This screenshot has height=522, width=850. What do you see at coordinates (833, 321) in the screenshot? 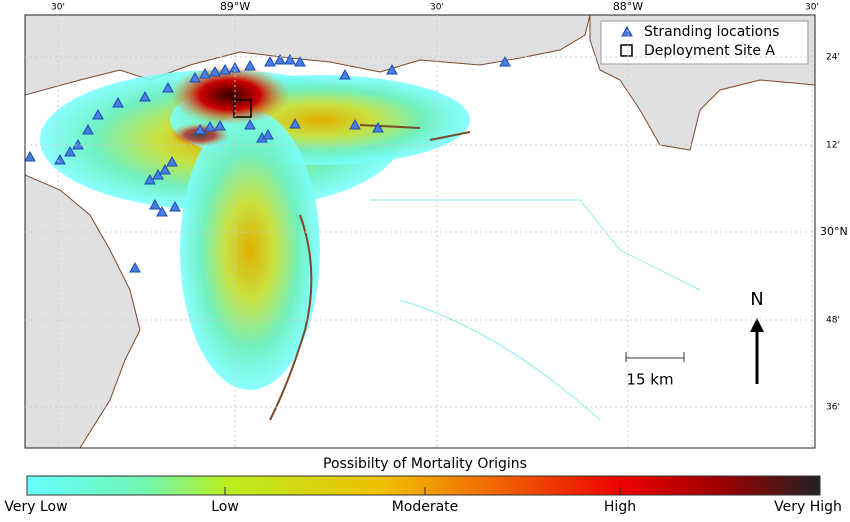
I see `right-tick-label: 48'` at bounding box center [833, 321].